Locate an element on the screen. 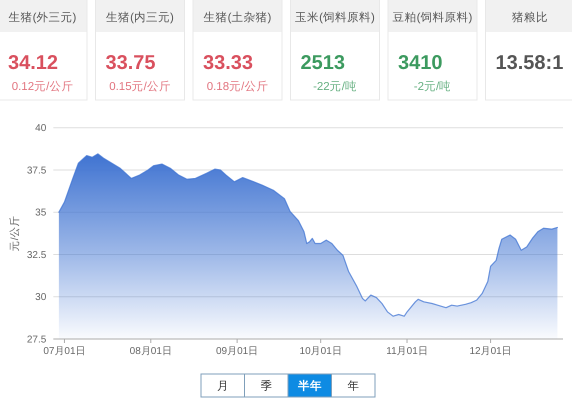 The height and width of the screenshot is (400, 572). card-change: -2元/吨 is located at coordinates (433, 87).